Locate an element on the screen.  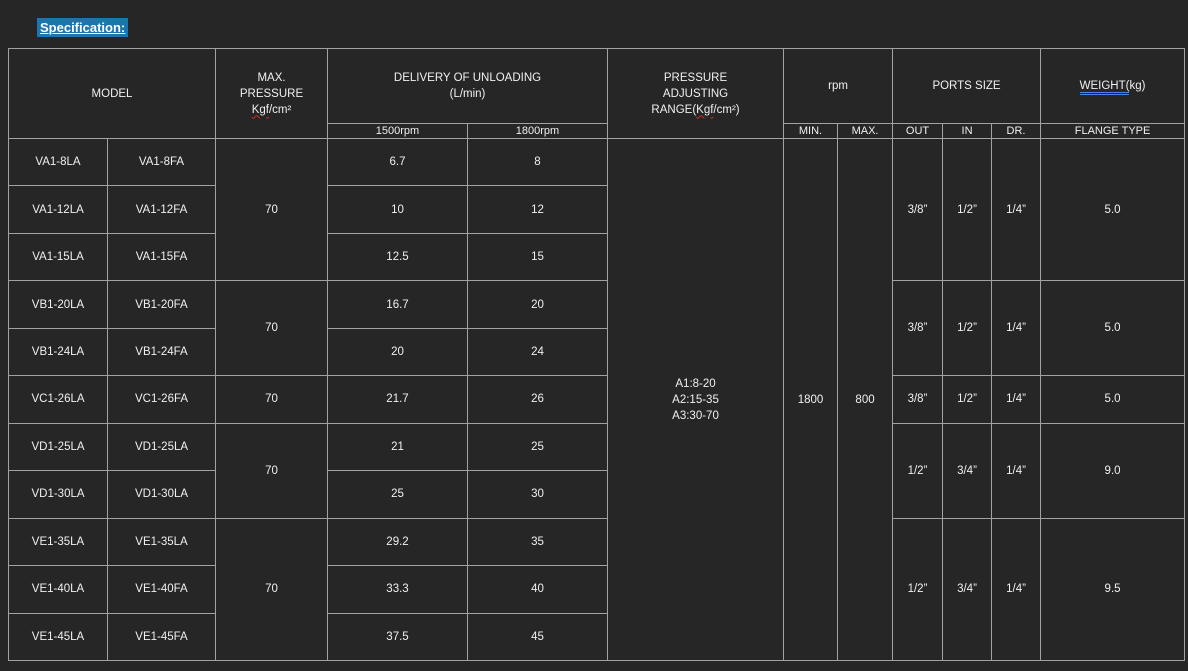
header-rpm-label: rpm is located at coordinates (838, 86).